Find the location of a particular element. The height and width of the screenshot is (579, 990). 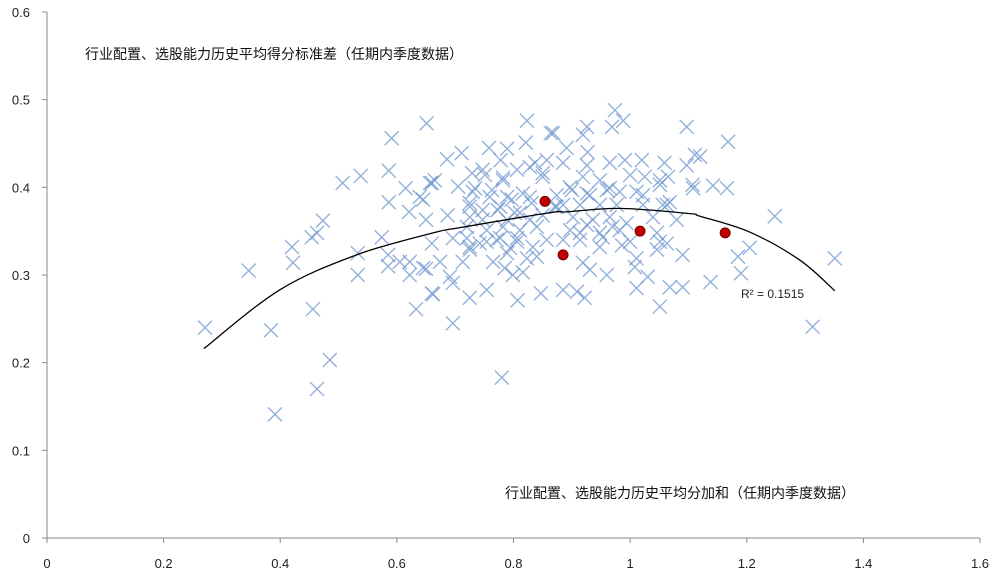

bottom-annotation: 行业配置、选股能力历史平均分加和（任期内季度数据） is located at coordinates (680, 494).